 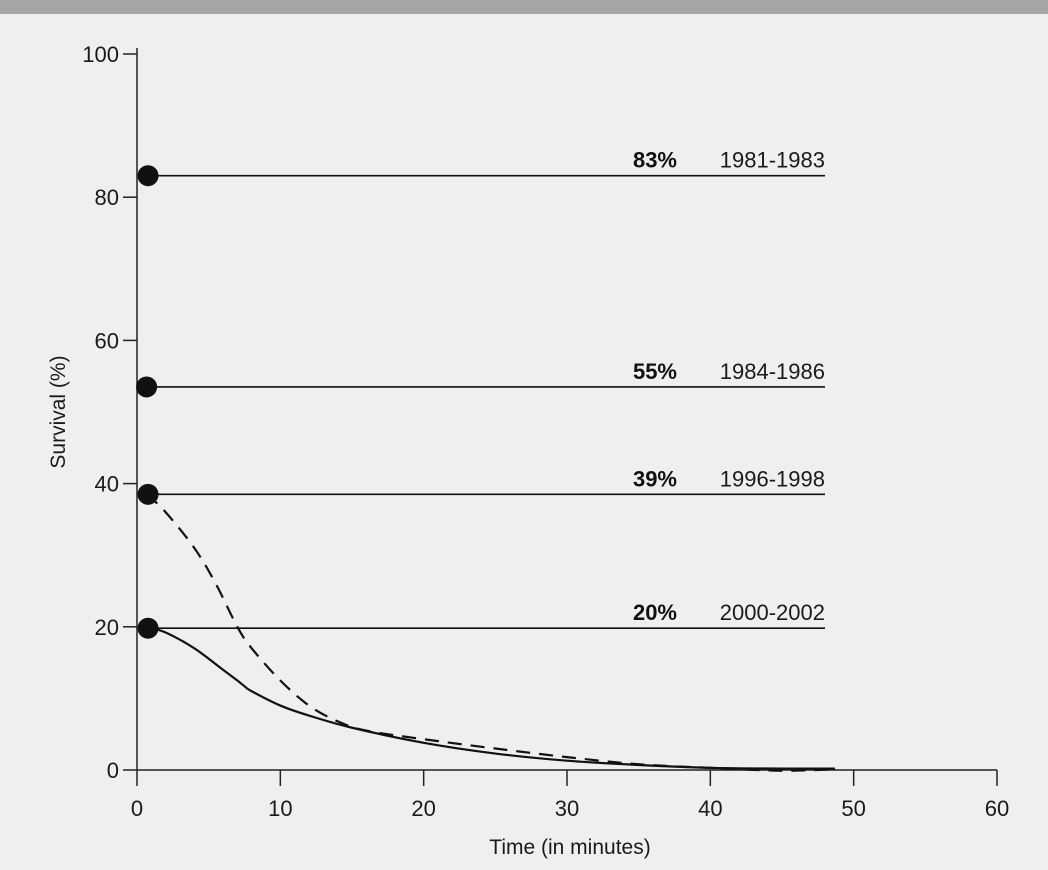 I want to click on x-tick-label: 30, so click(x=567, y=808).